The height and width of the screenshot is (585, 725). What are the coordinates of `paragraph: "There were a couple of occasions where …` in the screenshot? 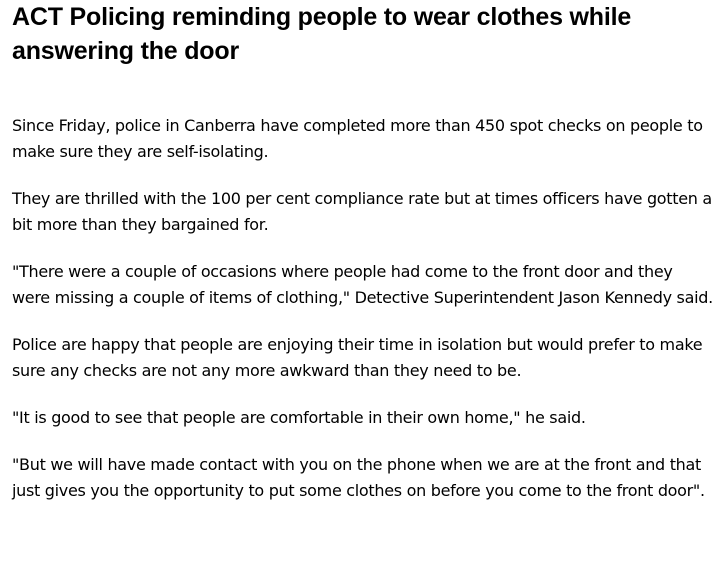 It's located at (362, 284).